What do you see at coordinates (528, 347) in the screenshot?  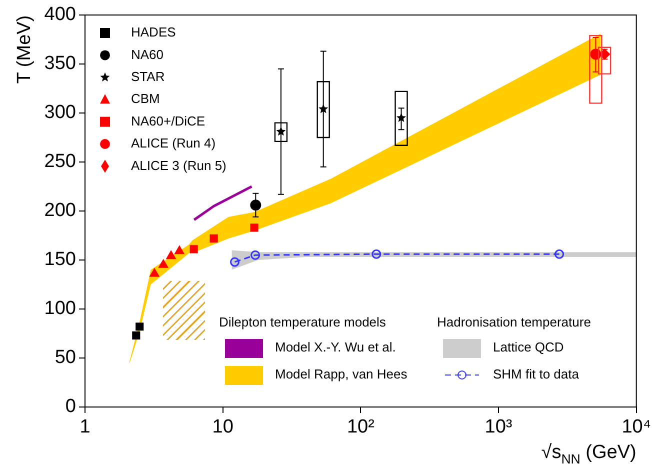 I see `legend-label: Lattice QCD` at bounding box center [528, 347].